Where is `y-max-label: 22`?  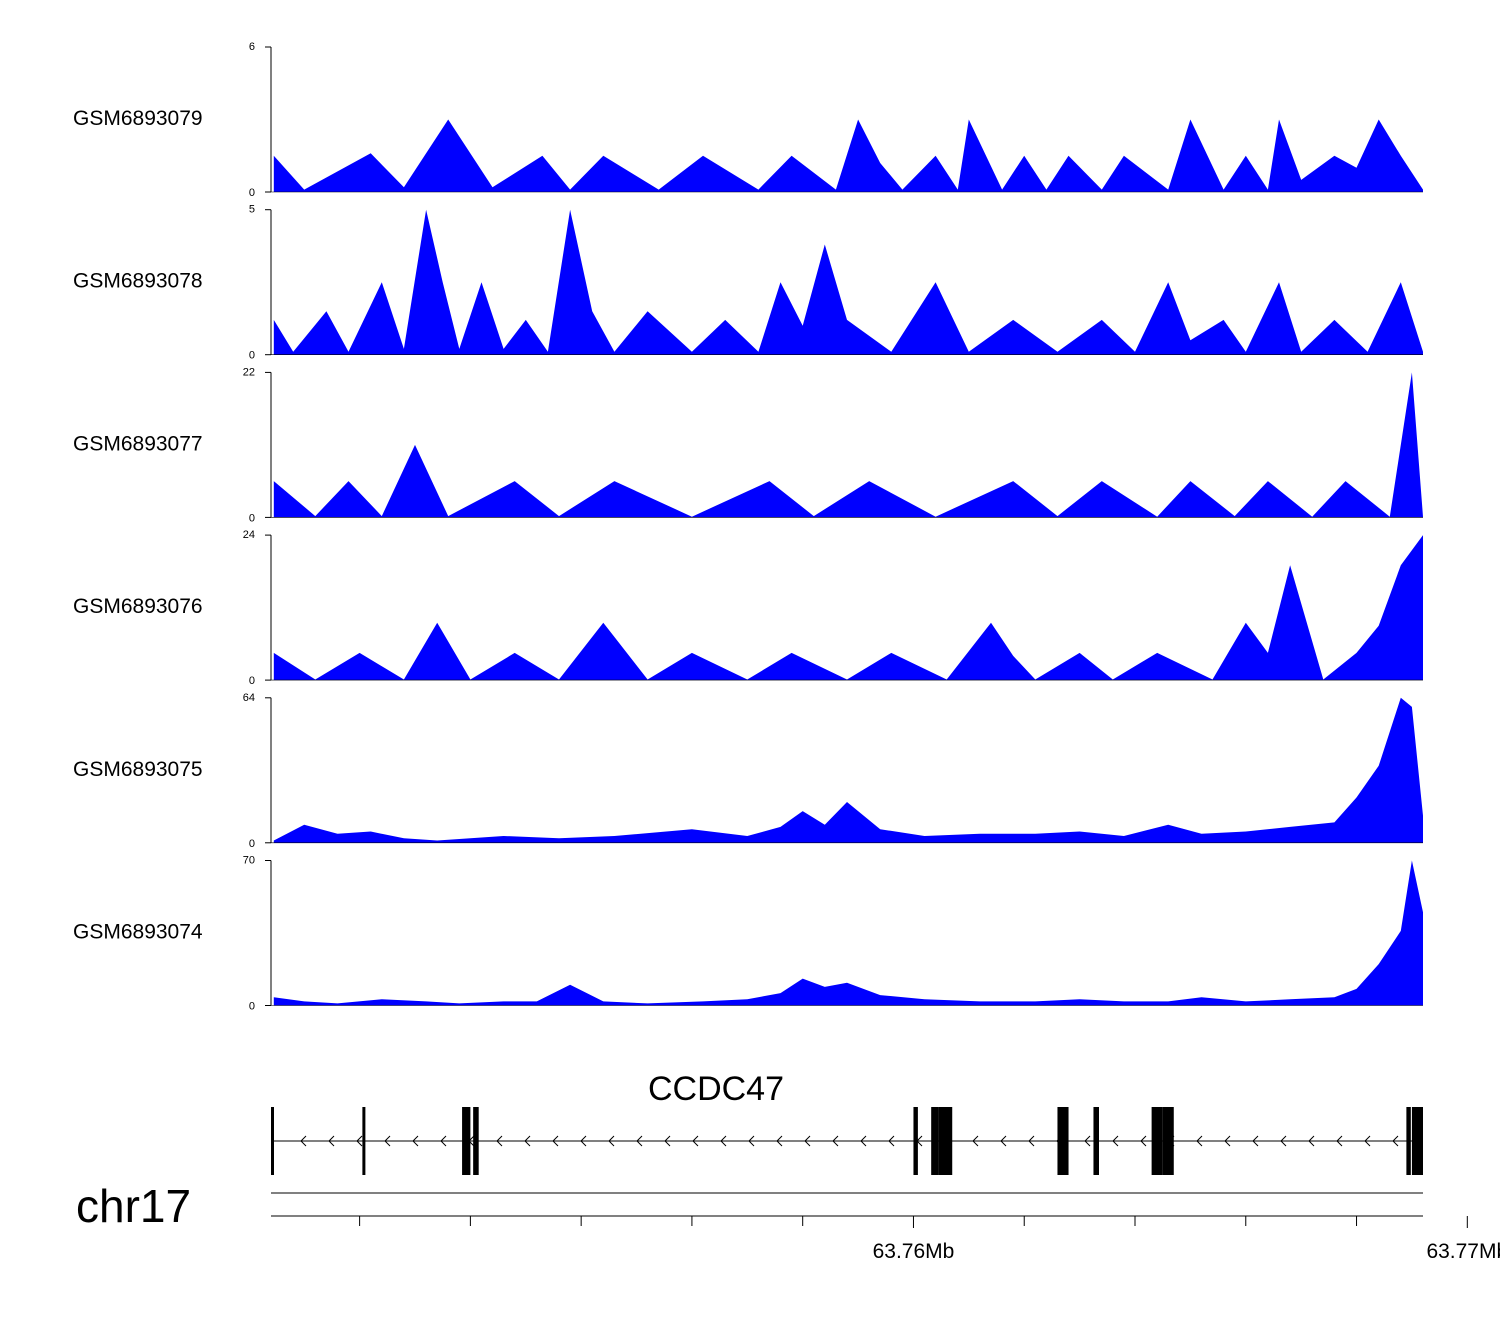
y-max-label: 22 is located at coordinates (249, 372).